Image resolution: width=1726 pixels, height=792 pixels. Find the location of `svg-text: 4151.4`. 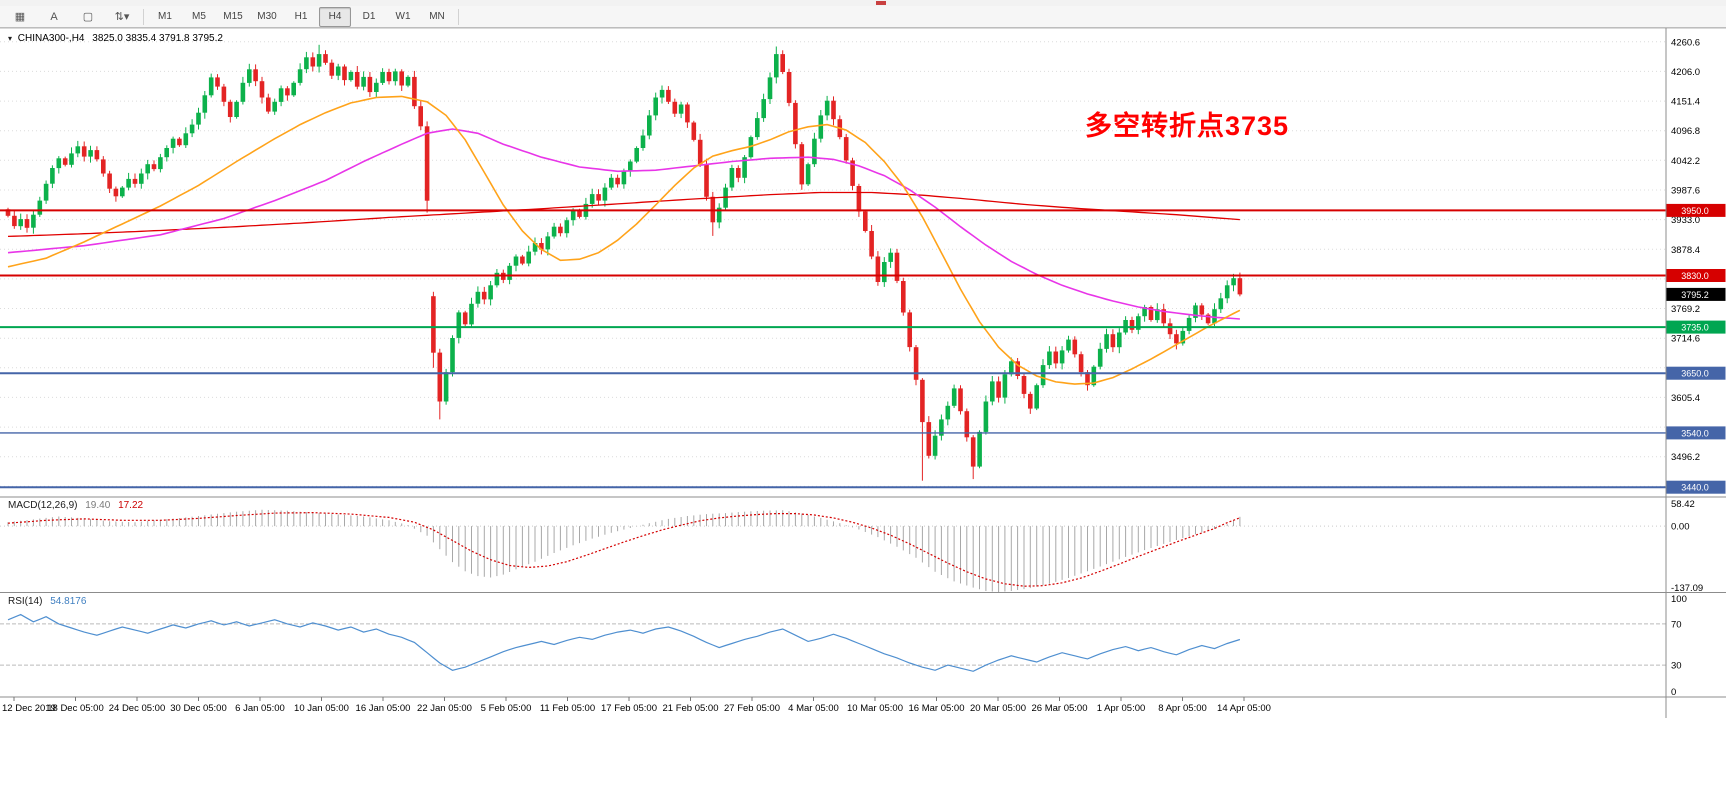

svg-text: 4151.4 is located at coordinates (1685, 102).